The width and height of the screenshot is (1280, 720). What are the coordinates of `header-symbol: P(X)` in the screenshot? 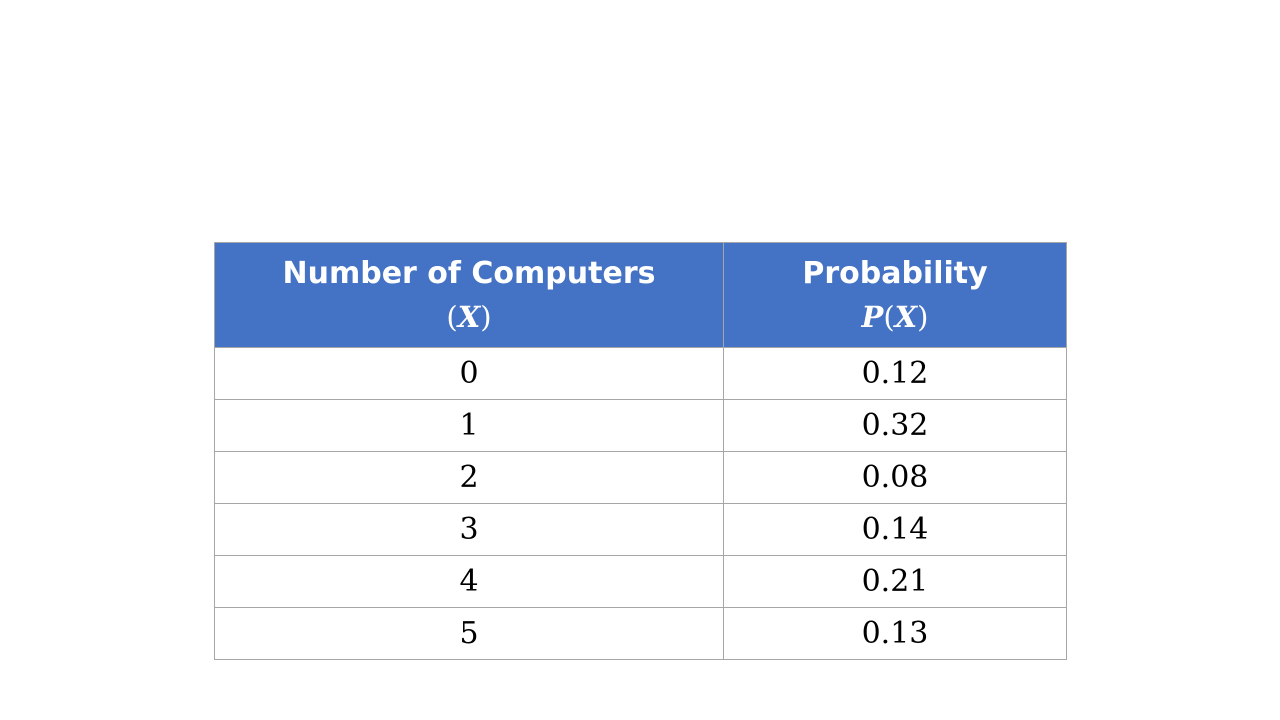 It's located at (895, 317).